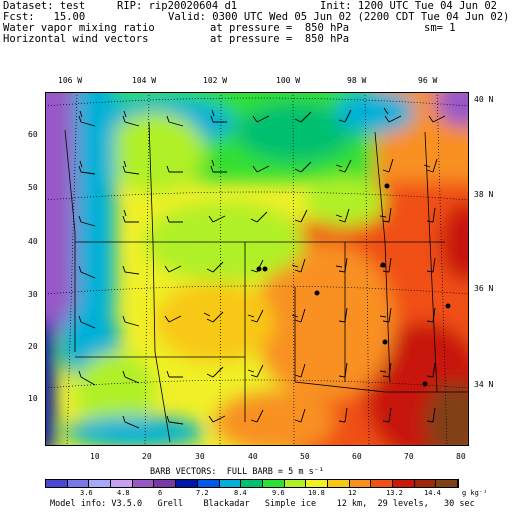  What do you see at coordinates (33, 241) in the screenshot?
I see `y-tick-label: 40` at bounding box center [33, 241].